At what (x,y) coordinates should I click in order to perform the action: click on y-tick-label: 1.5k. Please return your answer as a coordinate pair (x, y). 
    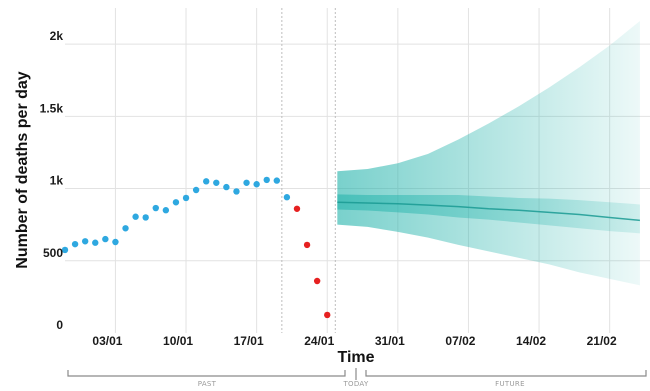
    Looking at the image, I should click on (52, 108).